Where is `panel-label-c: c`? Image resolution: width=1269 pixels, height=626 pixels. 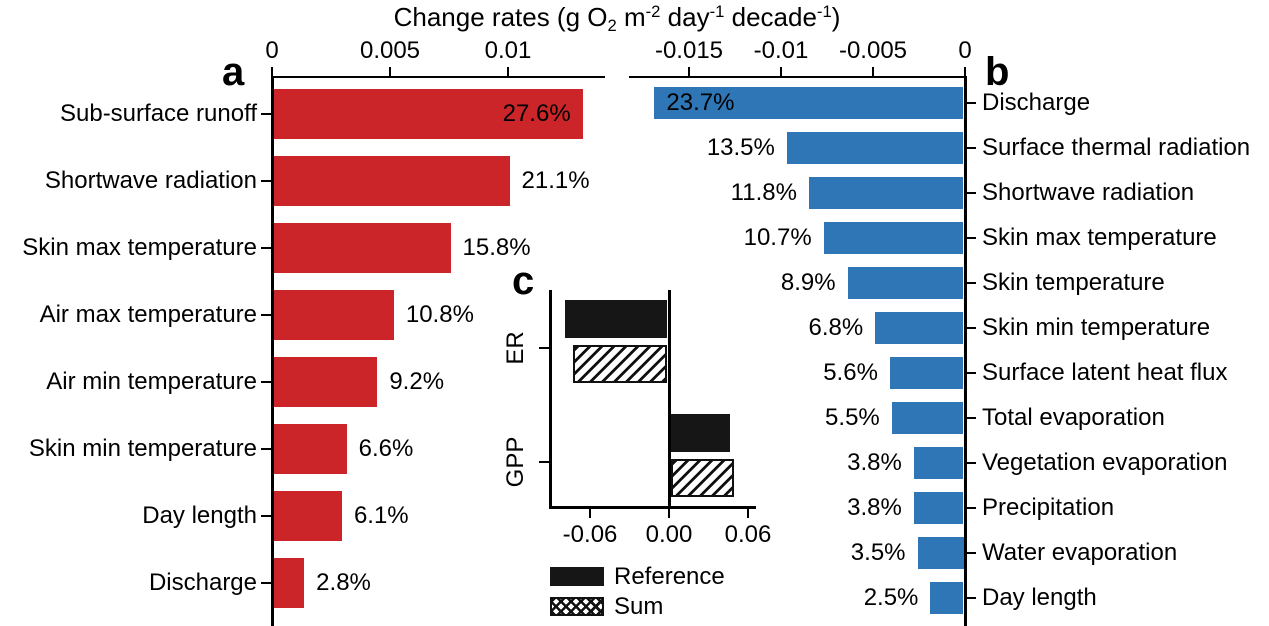 panel-label-c: c is located at coordinates (523, 281).